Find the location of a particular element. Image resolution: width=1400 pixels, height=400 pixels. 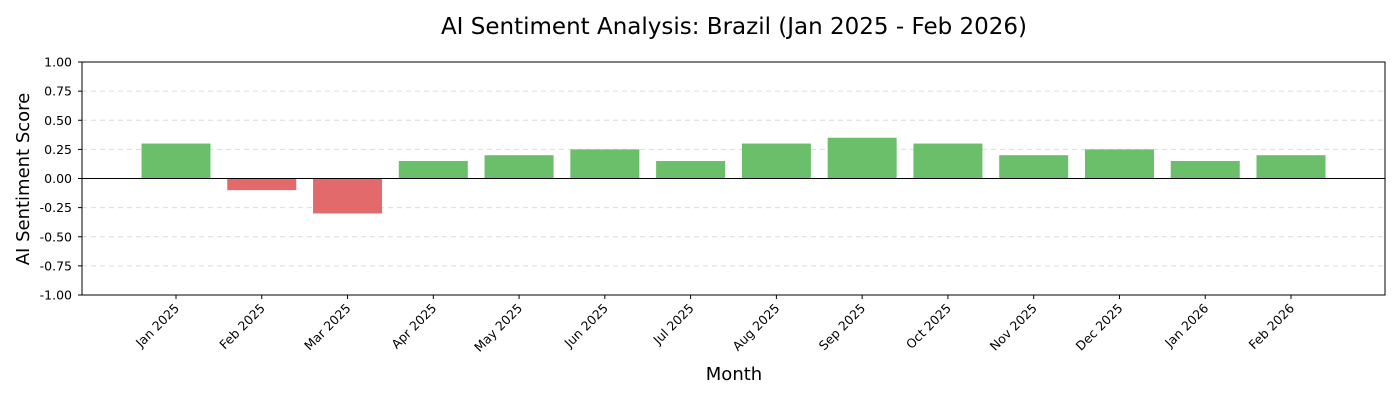

y-tick-label: -0.50 is located at coordinates (56, 236).